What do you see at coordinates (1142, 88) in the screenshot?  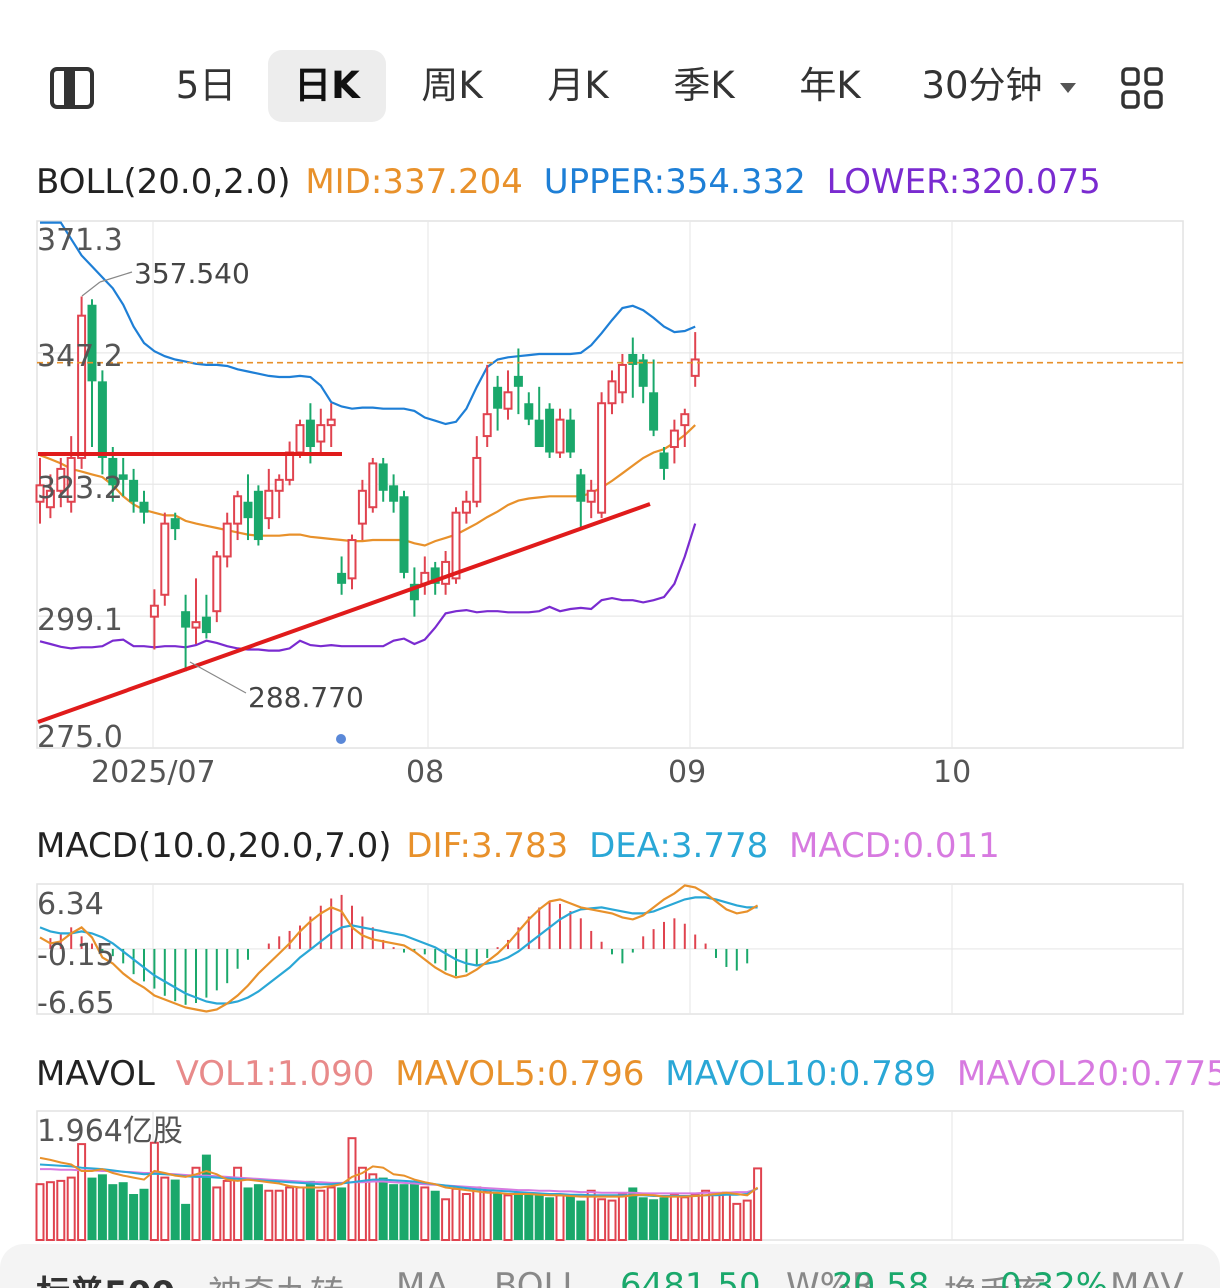 I see `grid-icon` at bounding box center [1142, 88].